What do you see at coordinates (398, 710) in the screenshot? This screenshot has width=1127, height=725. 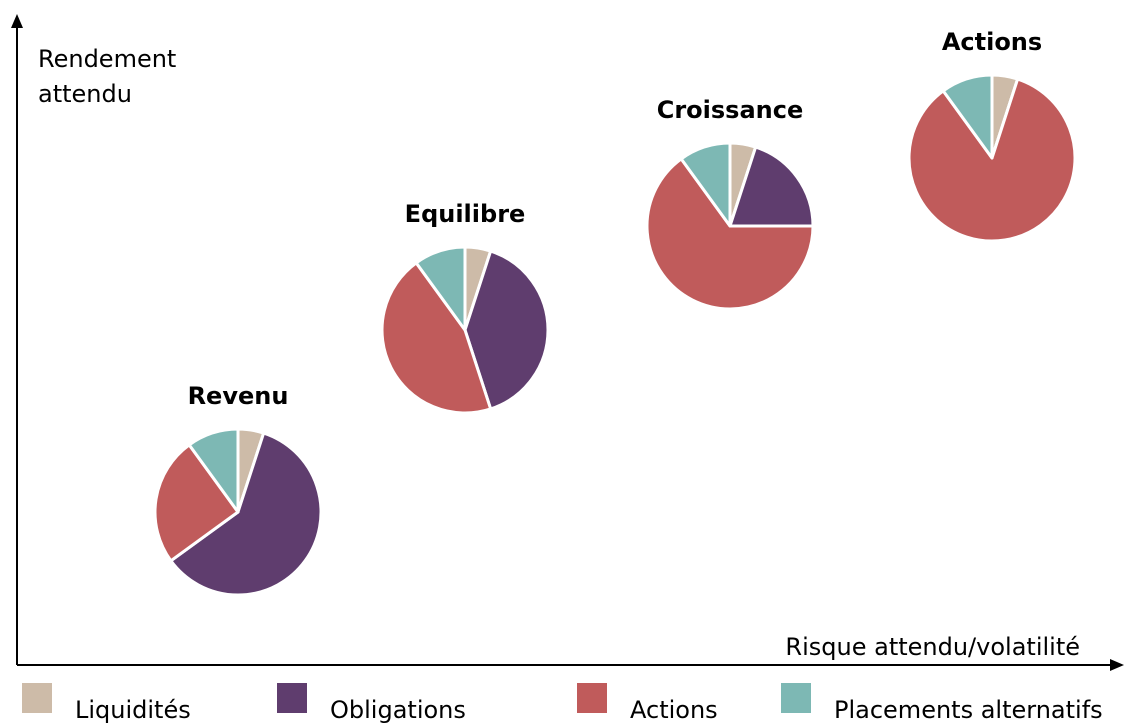 I see `legend-label: Obligations` at bounding box center [398, 710].